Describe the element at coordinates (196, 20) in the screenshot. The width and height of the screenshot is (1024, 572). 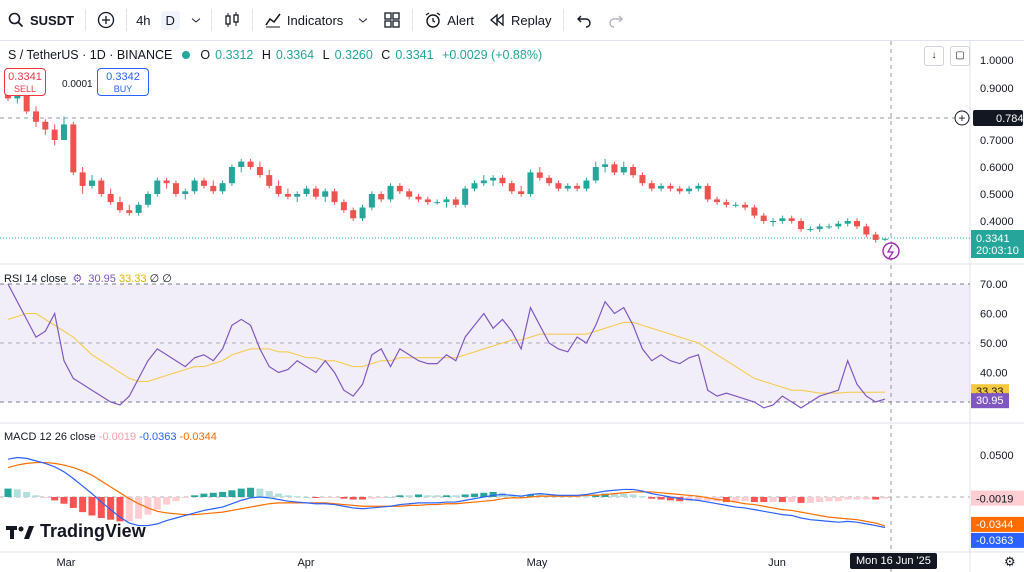
I see `interval-dropdown` at that location.